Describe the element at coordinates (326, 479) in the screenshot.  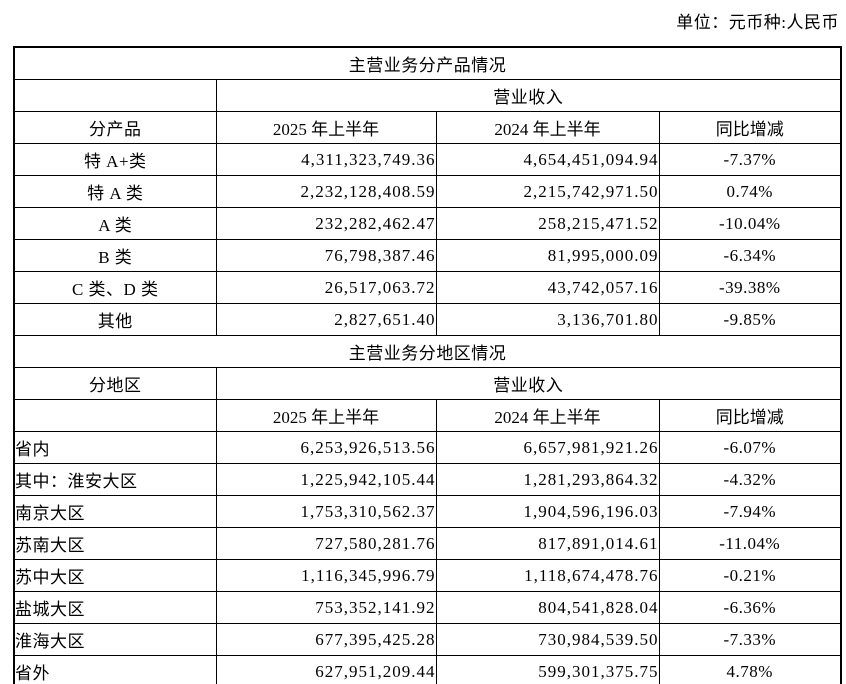
I see `value-2025-cell: 1,225,942,105.44` at that location.